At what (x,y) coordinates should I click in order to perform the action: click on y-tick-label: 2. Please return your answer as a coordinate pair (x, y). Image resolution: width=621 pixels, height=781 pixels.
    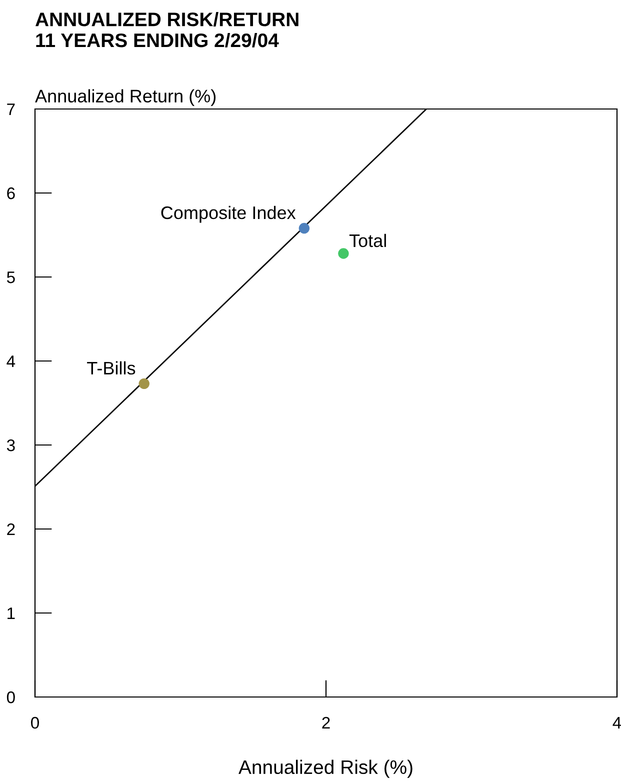
    Looking at the image, I should click on (11, 529).